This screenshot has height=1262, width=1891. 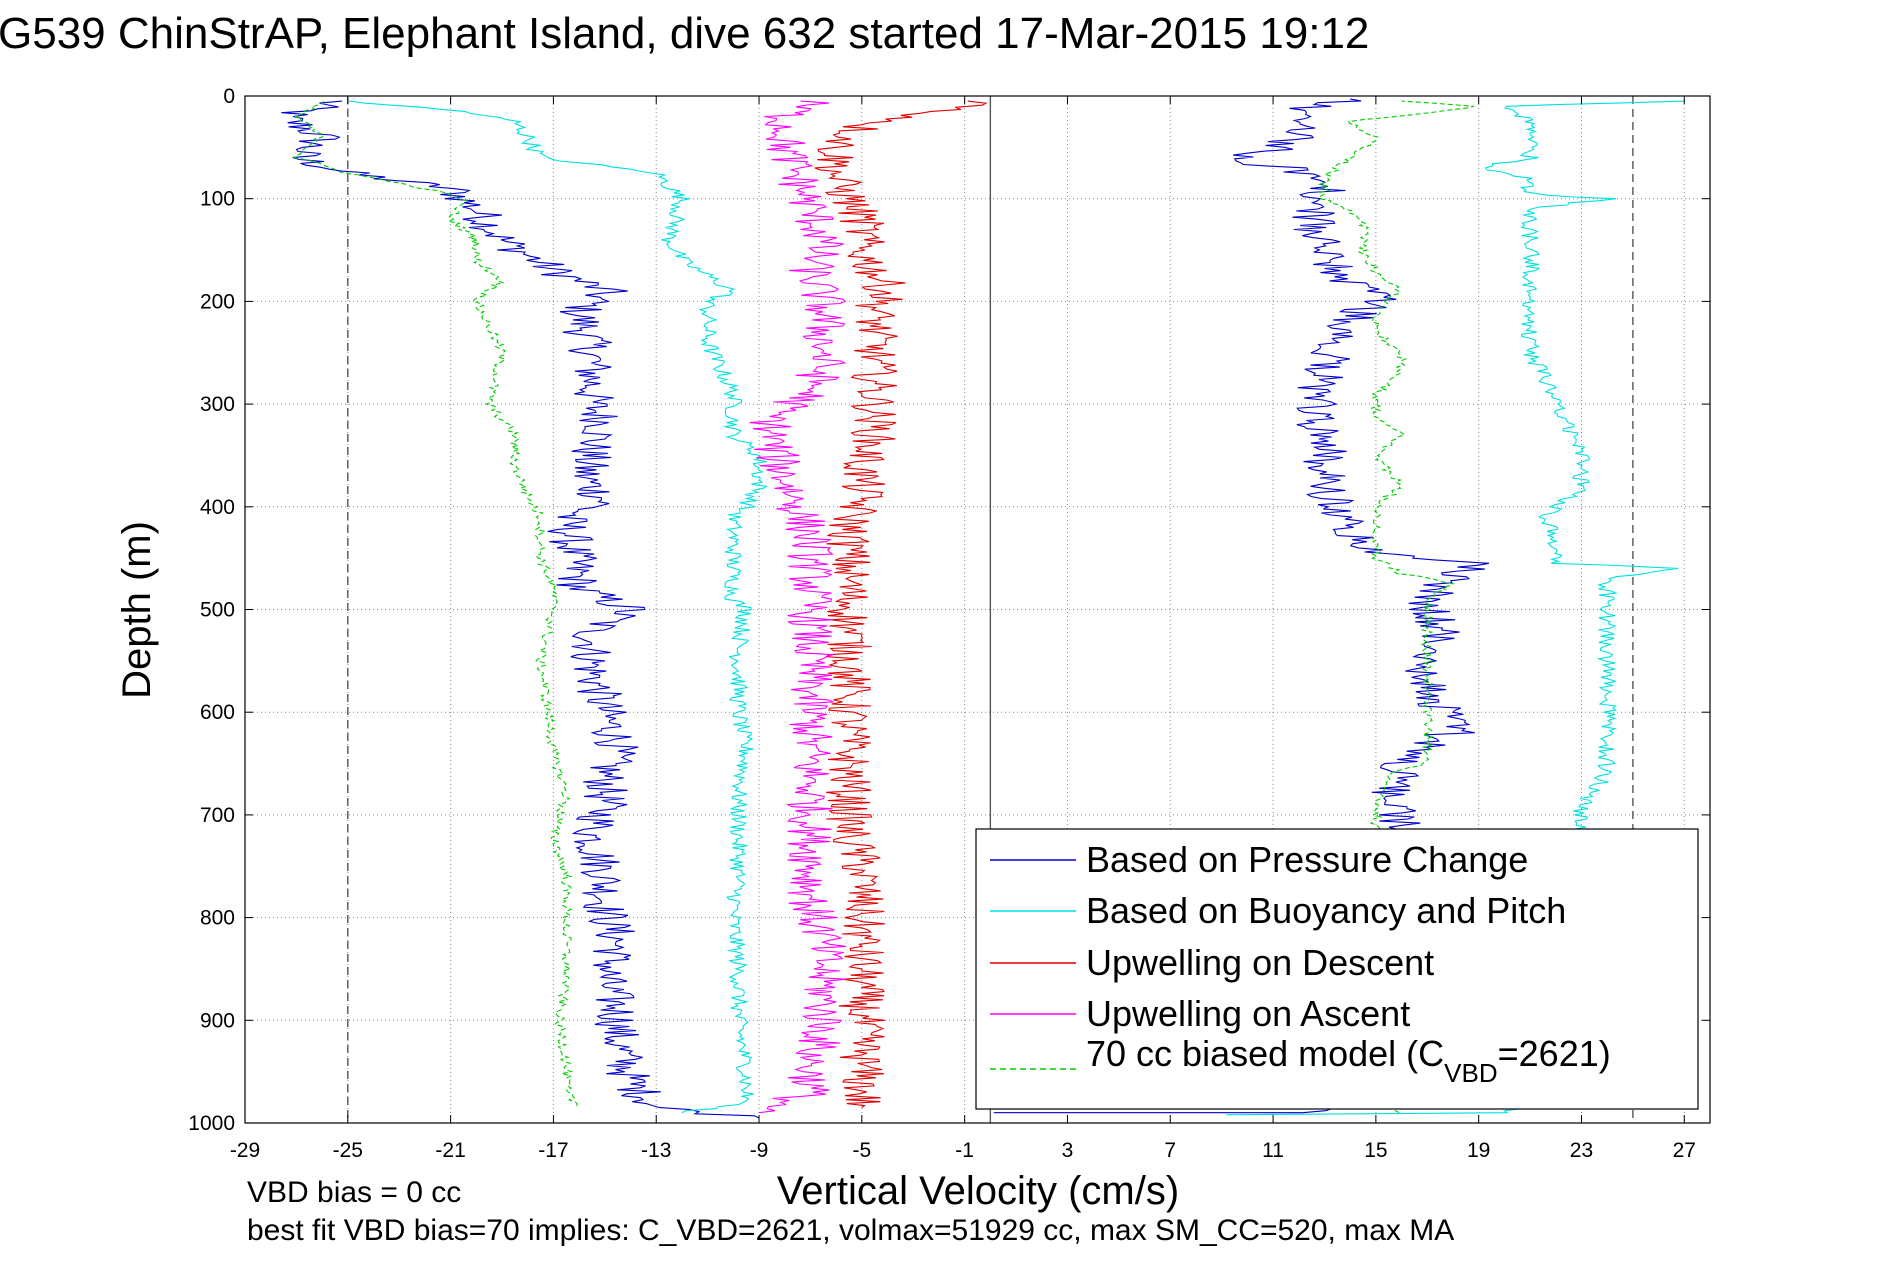 I want to click on y-tick-label: 600, so click(x=217, y=712).